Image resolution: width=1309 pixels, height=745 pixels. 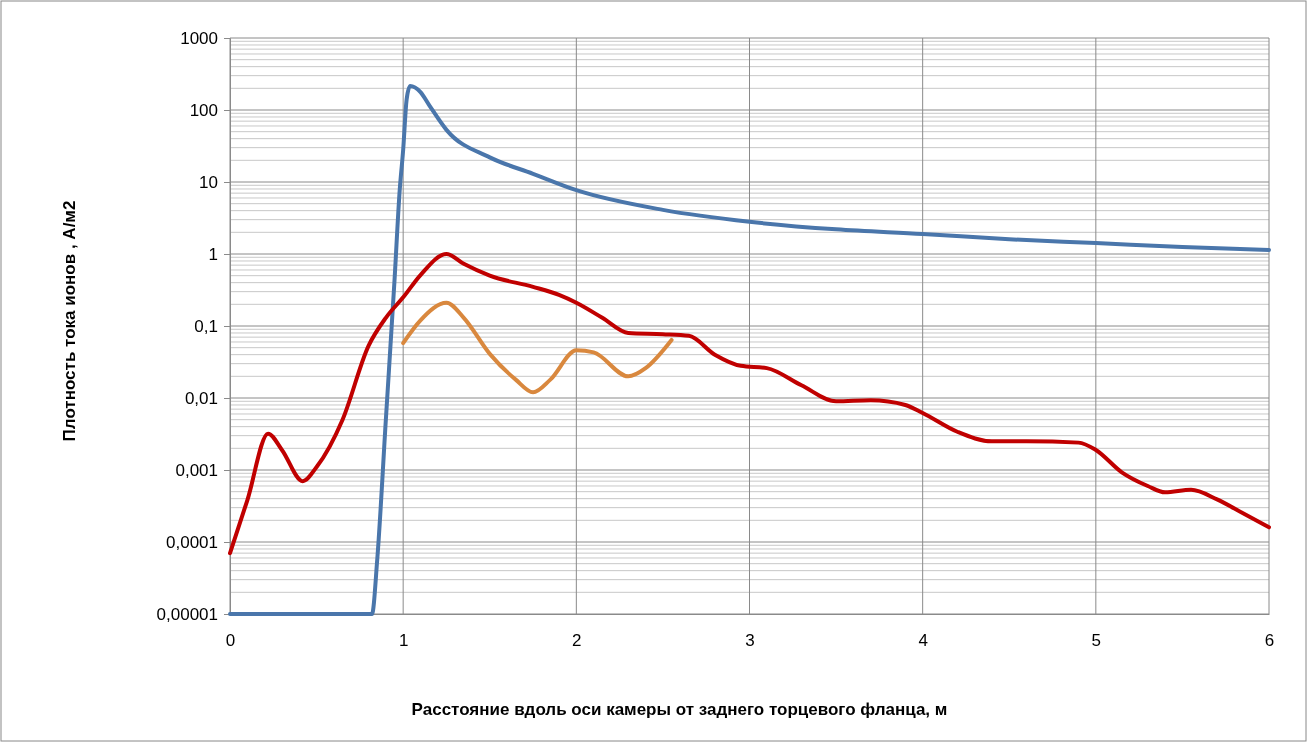 I want to click on line-series, so click(x=537, y=347).